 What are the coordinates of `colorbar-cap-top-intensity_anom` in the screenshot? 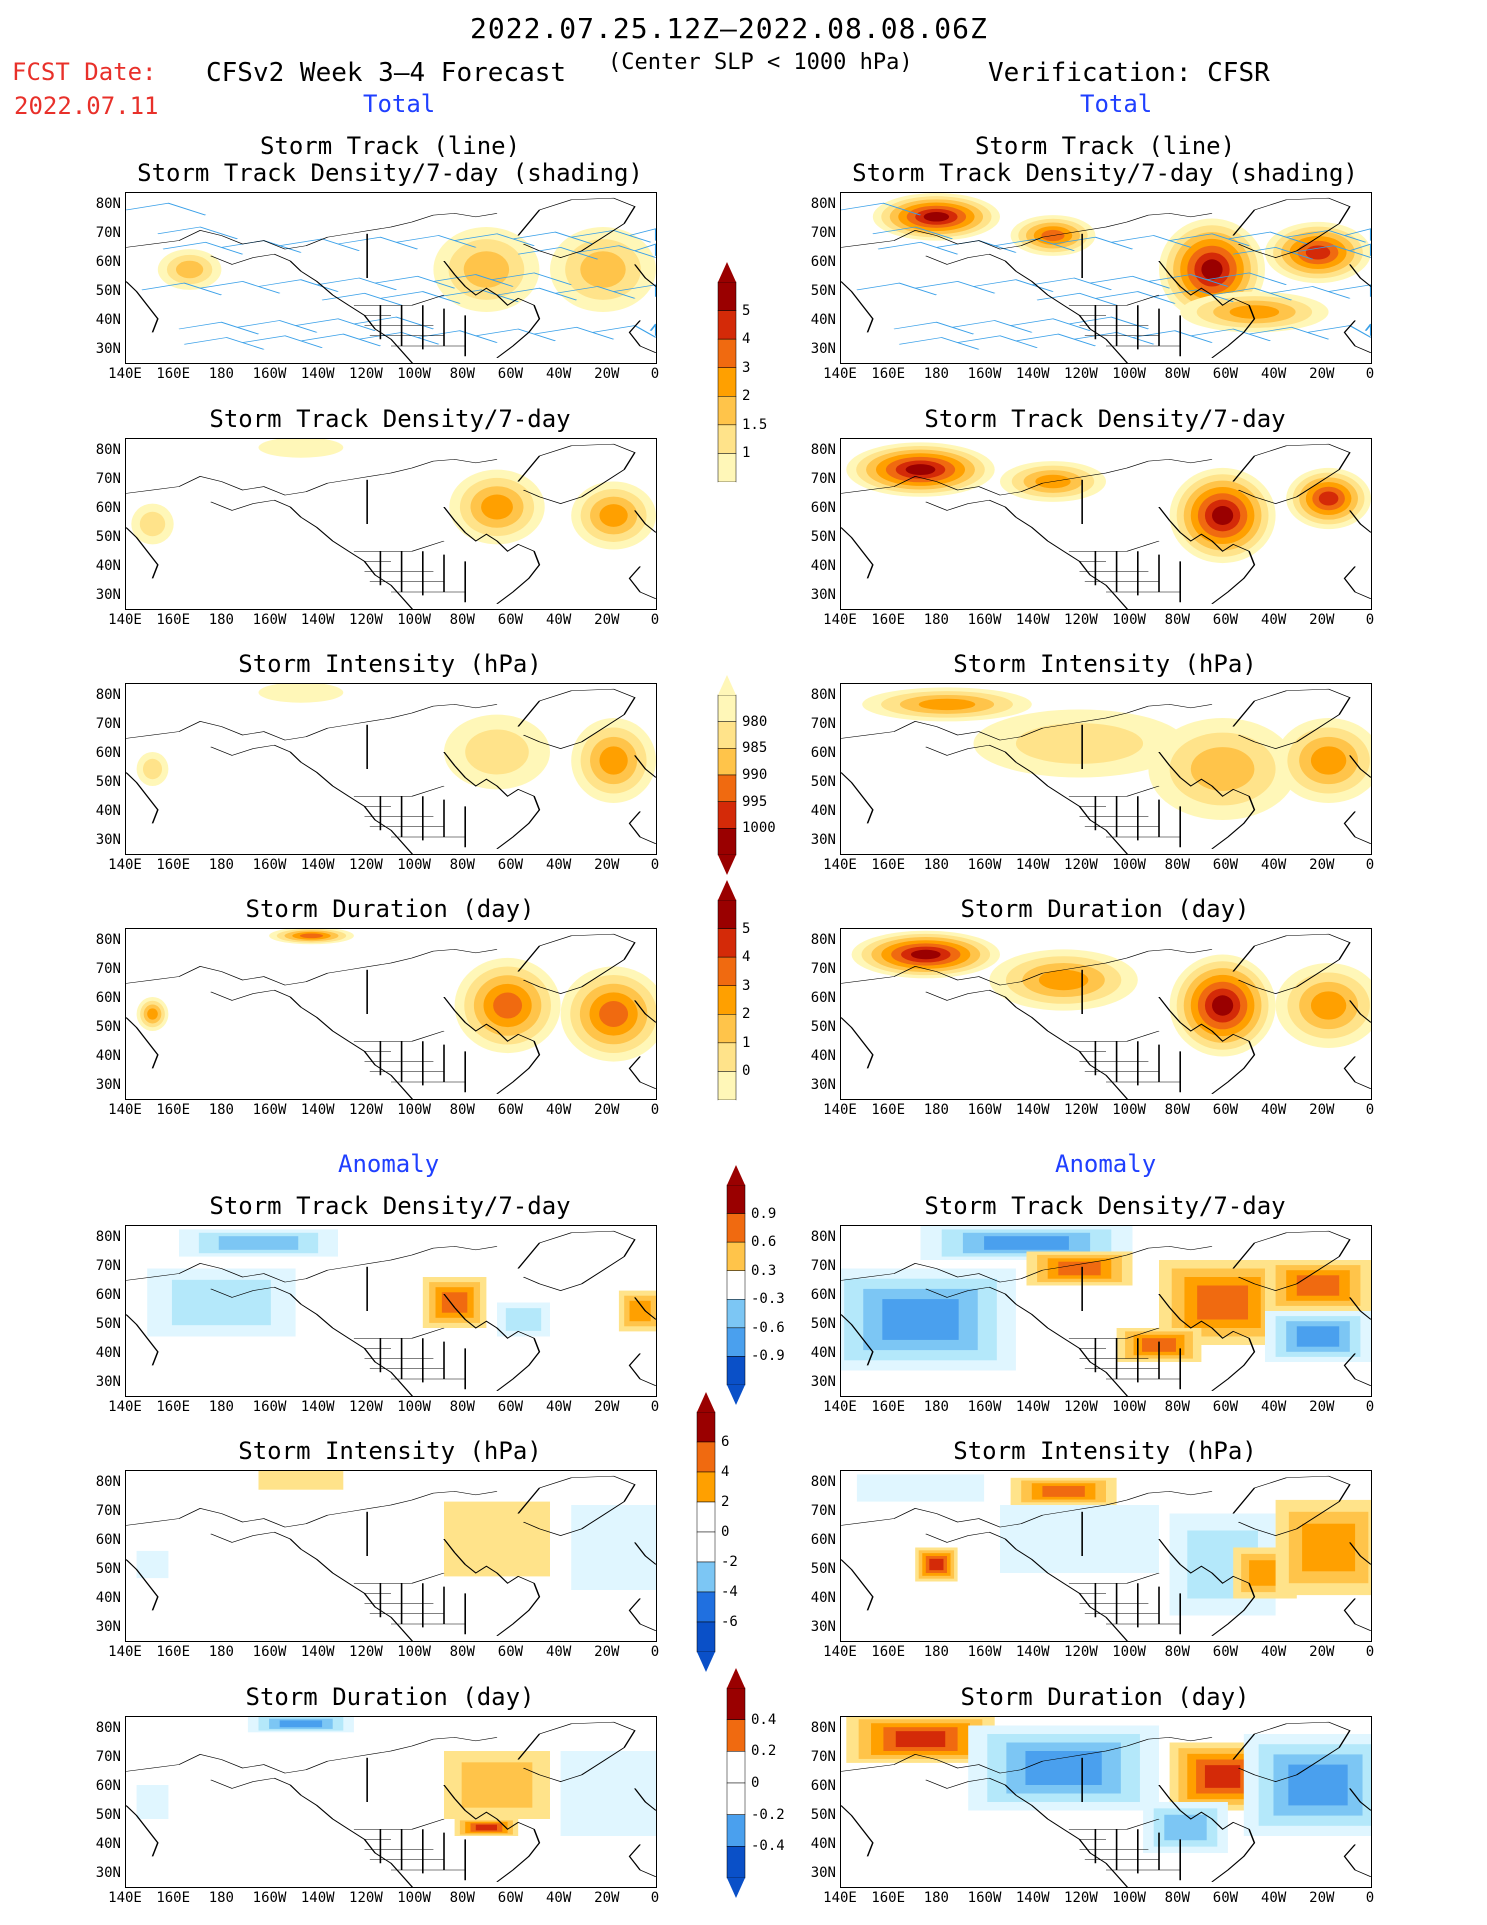 It's located at (706, 1402).